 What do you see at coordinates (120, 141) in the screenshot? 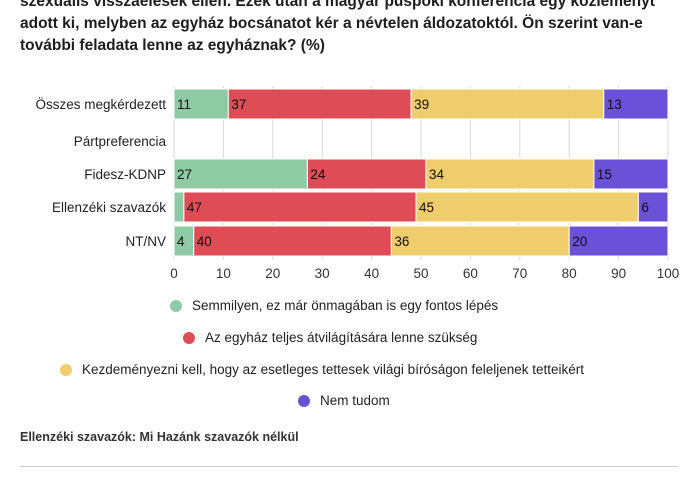
I see `category-label-2: Pártpreferencia` at bounding box center [120, 141].